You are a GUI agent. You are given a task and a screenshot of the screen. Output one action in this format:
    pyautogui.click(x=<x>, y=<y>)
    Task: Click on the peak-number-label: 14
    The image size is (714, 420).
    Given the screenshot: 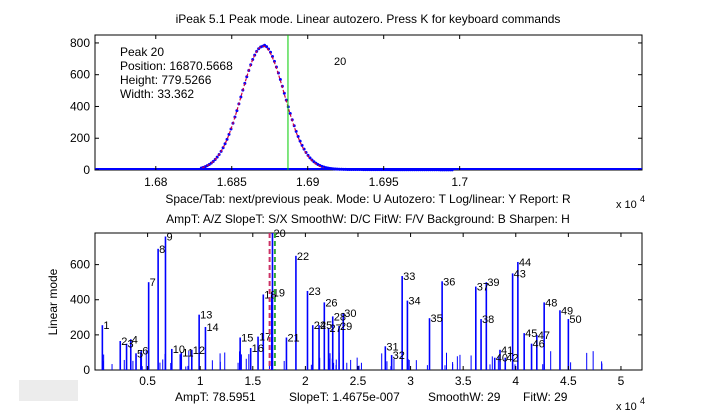 What is the action you would take?
    pyautogui.click(x=212, y=328)
    